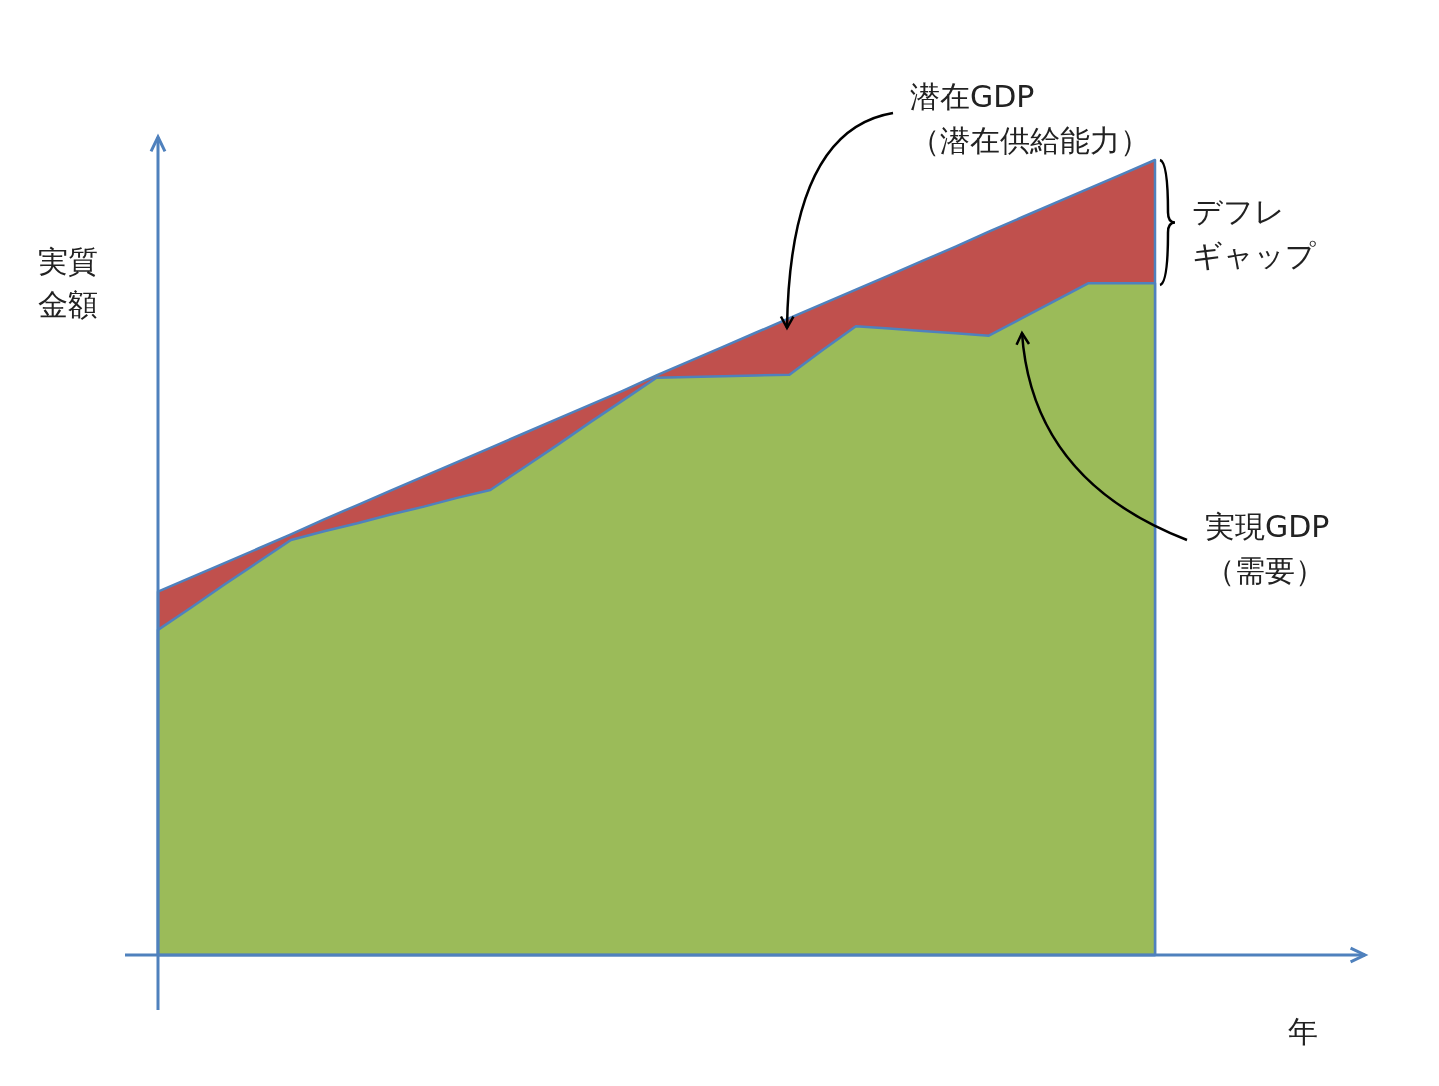  Describe the element at coordinates (68, 283) in the screenshot. I see `y-axis-title: 実質金額` at that location.